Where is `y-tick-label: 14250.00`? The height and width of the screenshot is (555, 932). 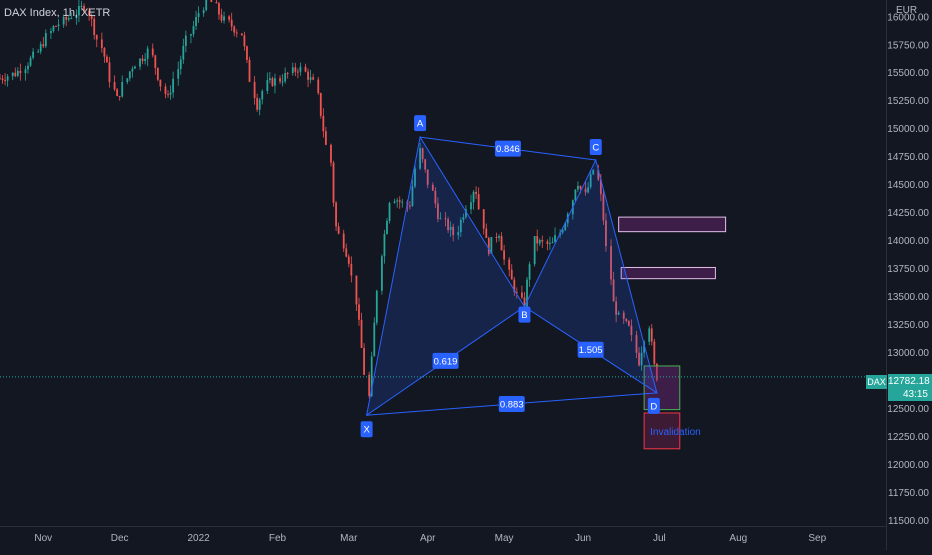
y-tick-label: 14250.00 is located at coordinates (908, 213).